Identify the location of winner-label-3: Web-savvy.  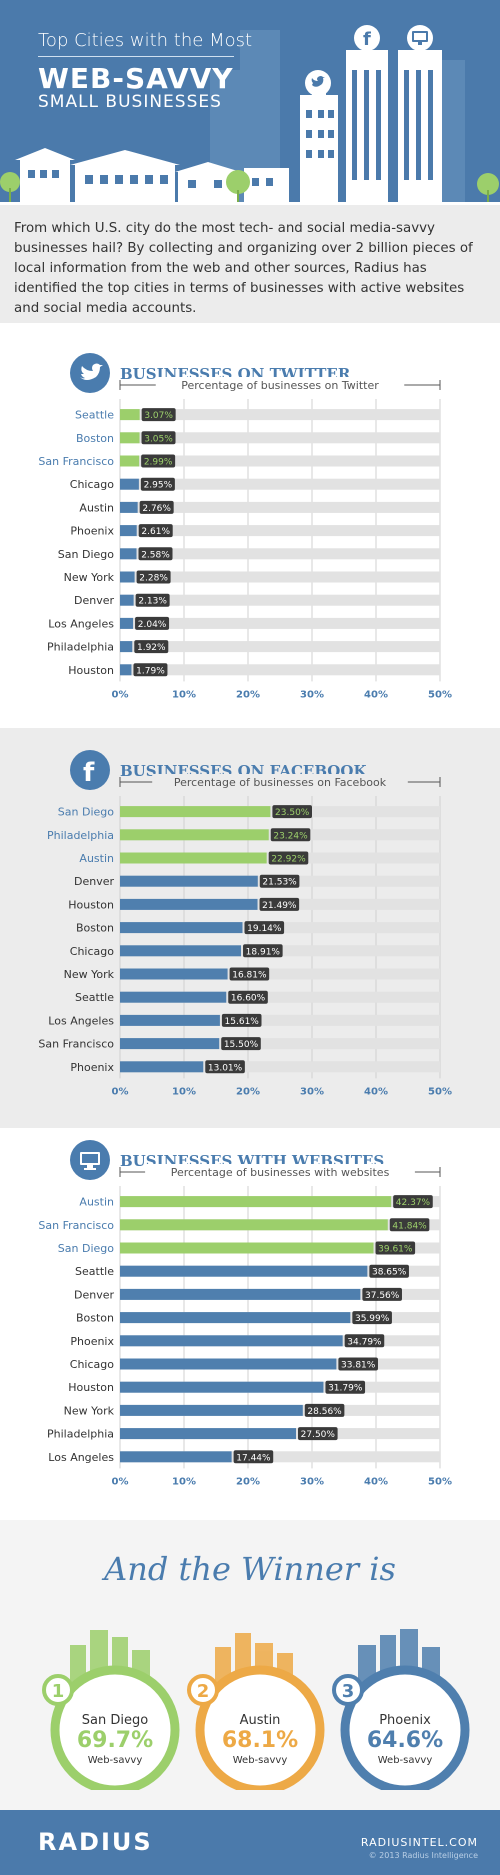
(405, 1760).